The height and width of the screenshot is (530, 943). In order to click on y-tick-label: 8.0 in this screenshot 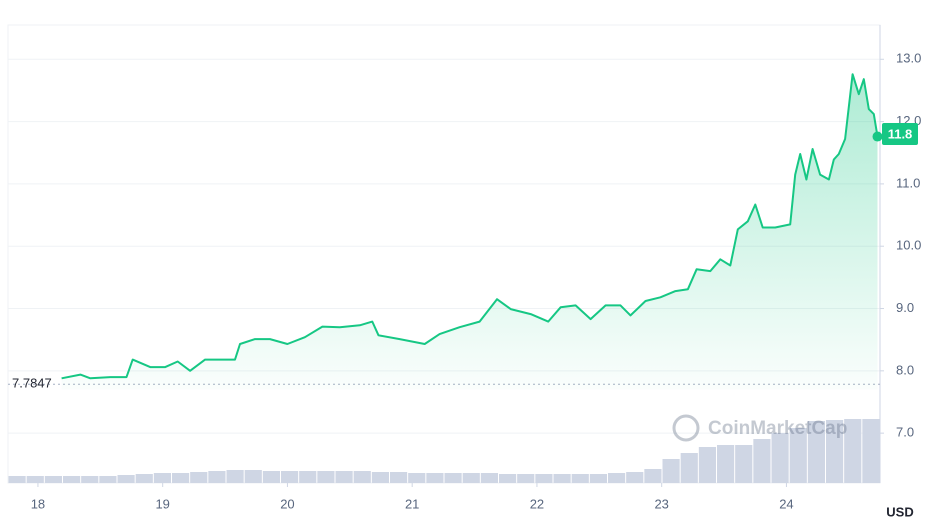, I will do `click(905, 369)`.